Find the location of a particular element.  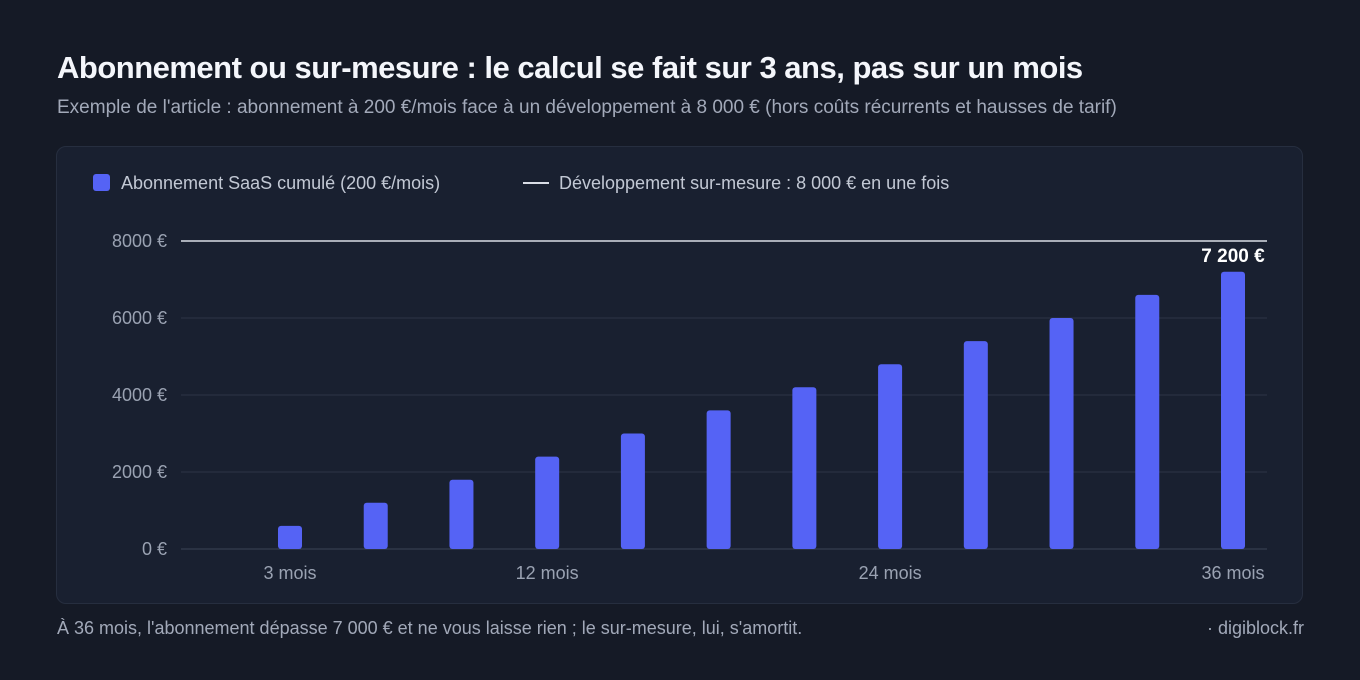

y-tick-label: 8000 € is located at coordinates (139, 241).